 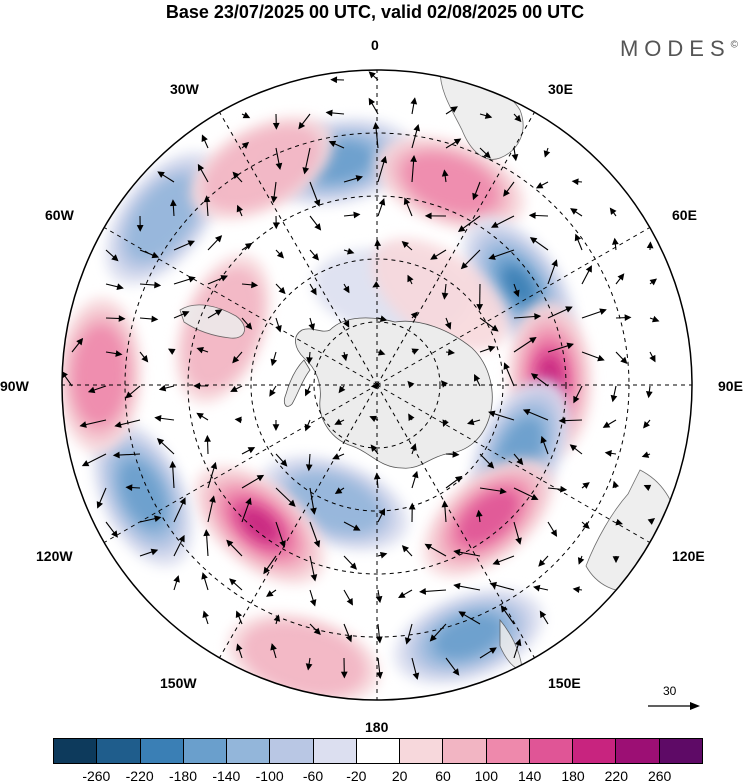 I want to click on lon-label-90w: 90W, so click(x=14, y=386).